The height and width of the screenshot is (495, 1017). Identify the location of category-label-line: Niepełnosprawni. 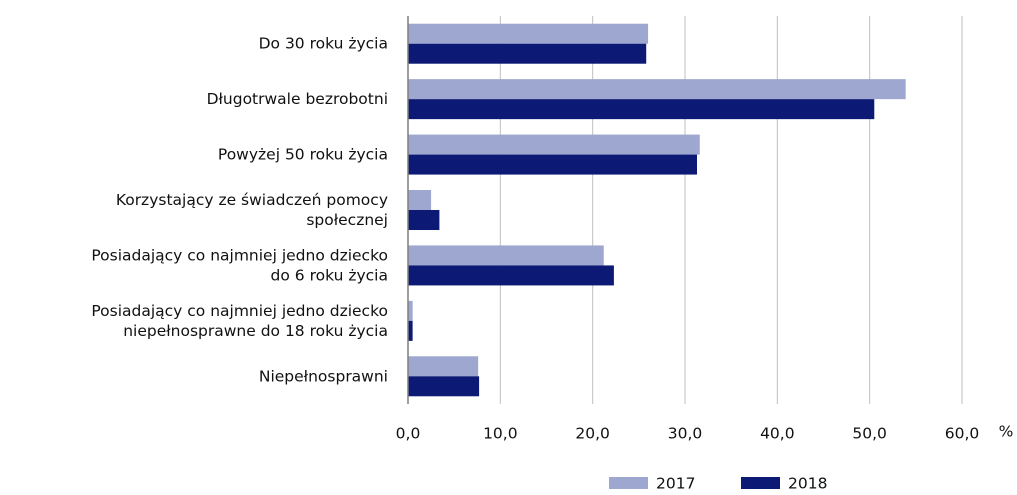
(323, 376).